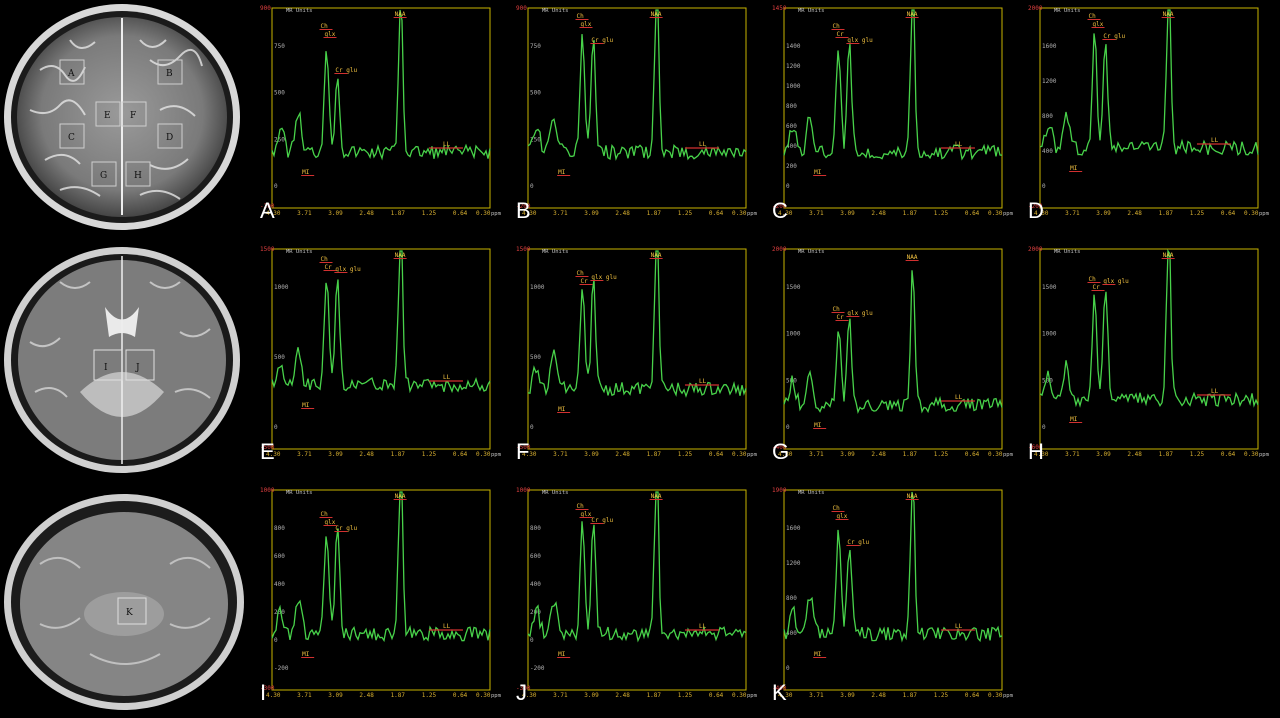 This screenshot has width=1280, height=718. What do you see at coordinates (1049, 46) in the screenshot?
I see `y-tick-label: 1600` at bounding box center [1049, 46].